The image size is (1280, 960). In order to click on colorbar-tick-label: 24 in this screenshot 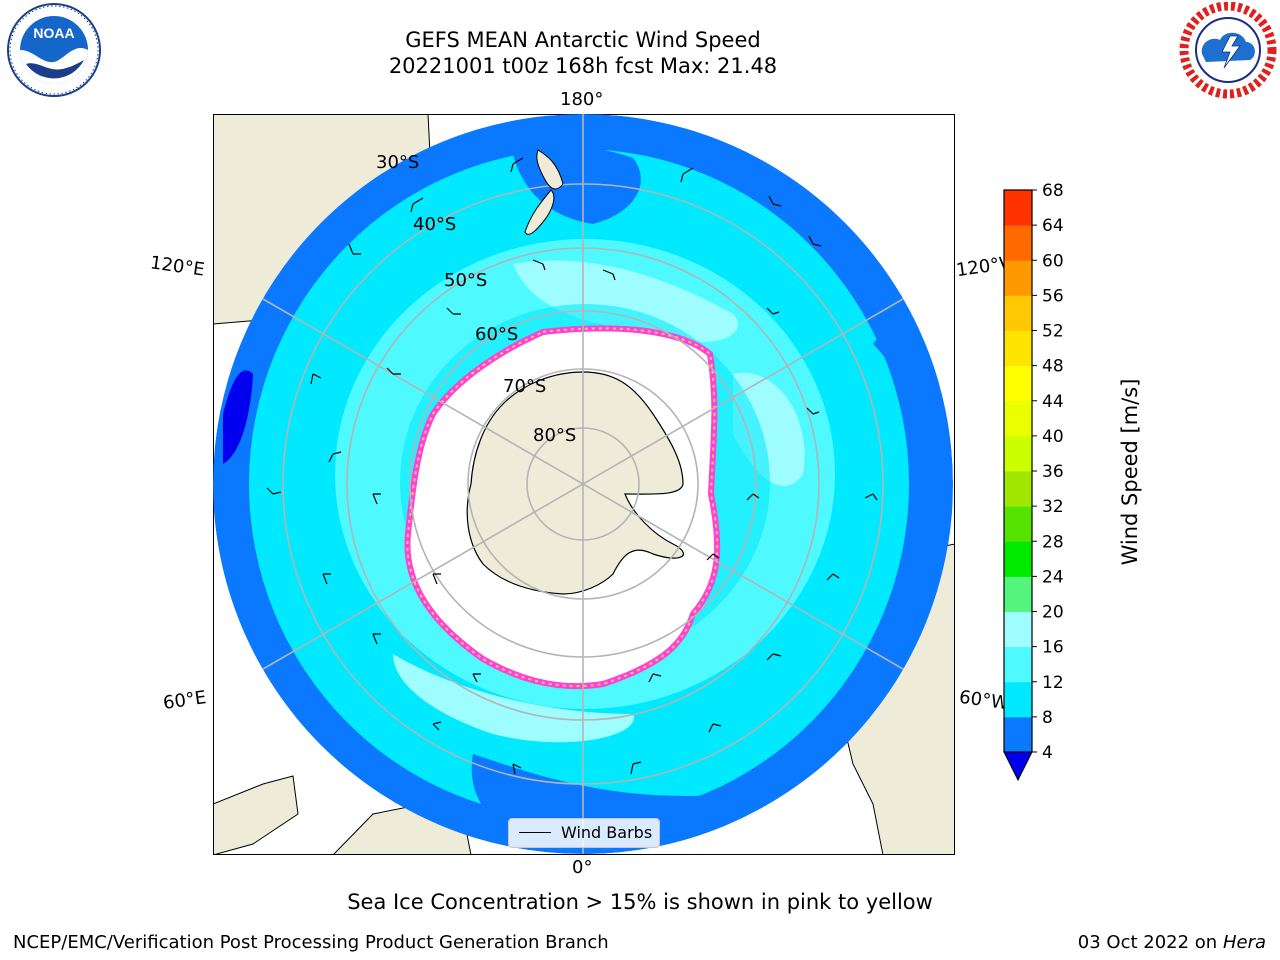, I will do `click(1053, 577)`.